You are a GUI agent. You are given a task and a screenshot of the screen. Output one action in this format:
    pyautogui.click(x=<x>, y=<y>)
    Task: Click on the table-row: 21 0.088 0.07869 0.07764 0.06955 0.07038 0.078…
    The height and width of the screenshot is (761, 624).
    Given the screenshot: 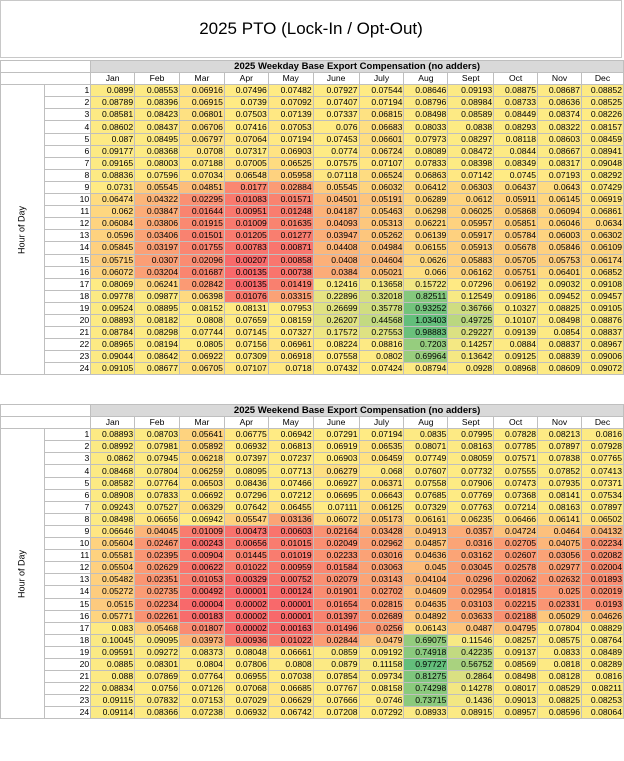 What is the action you would take?
    pyautogui.click(x=312, y=677)
    